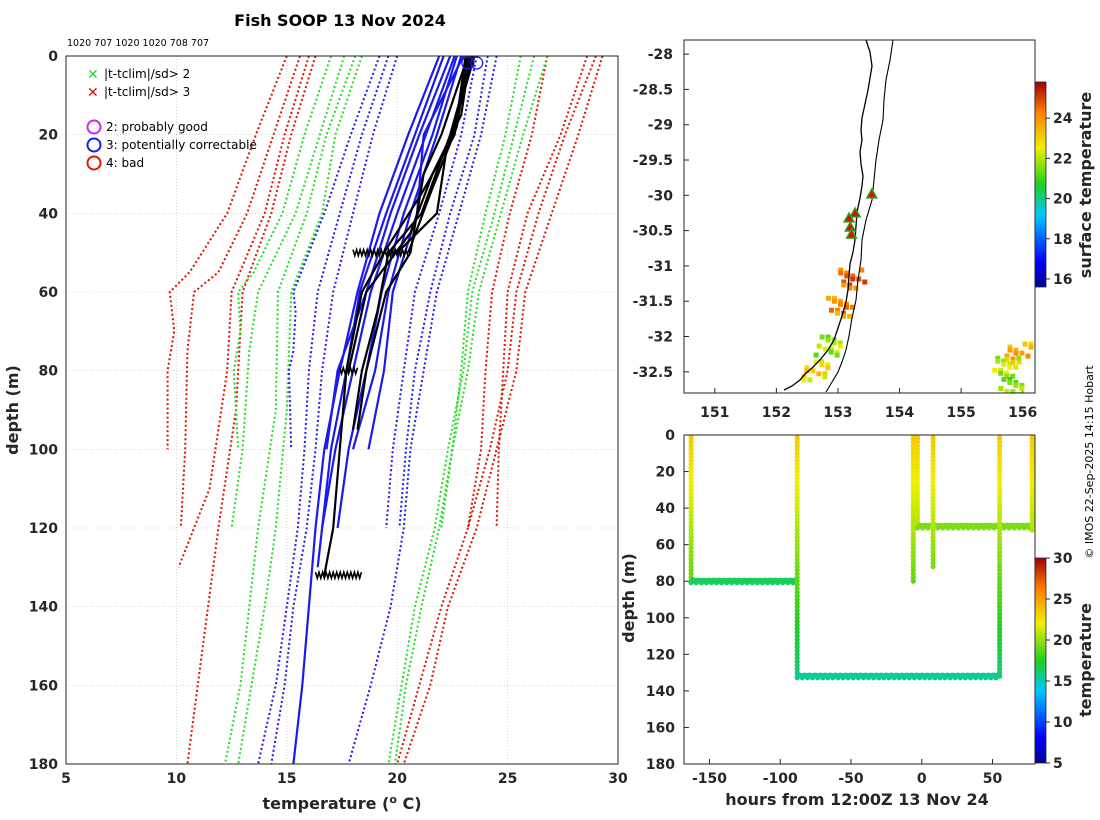 The image size is (1100, 820). I want to click on map-ytick-label: -28.5, so click(653, 90).